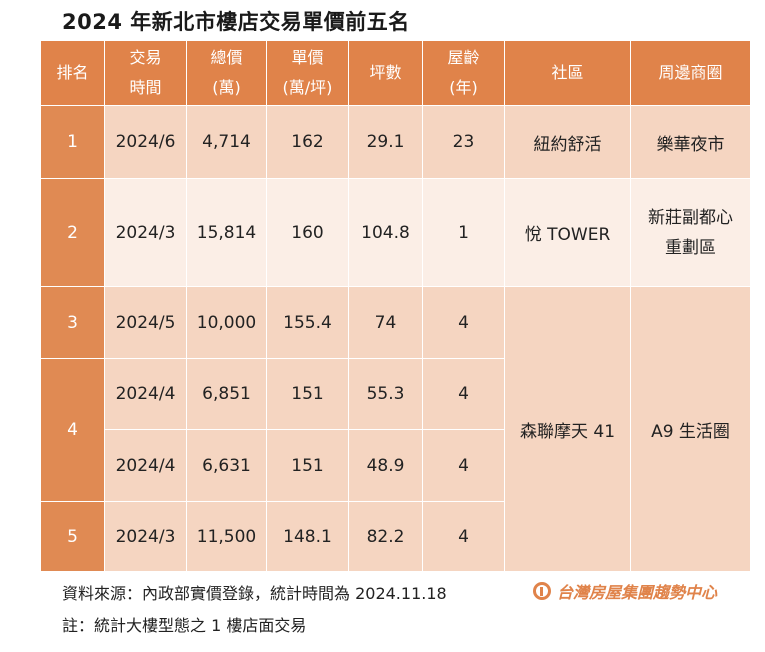 This screenshot has width=765, height=652. What do you see at coordinates (637, 592) in the screenshot?
I see `logo-text: 台灣房屋集團趨勢中心` at bounding box center [637, 592].